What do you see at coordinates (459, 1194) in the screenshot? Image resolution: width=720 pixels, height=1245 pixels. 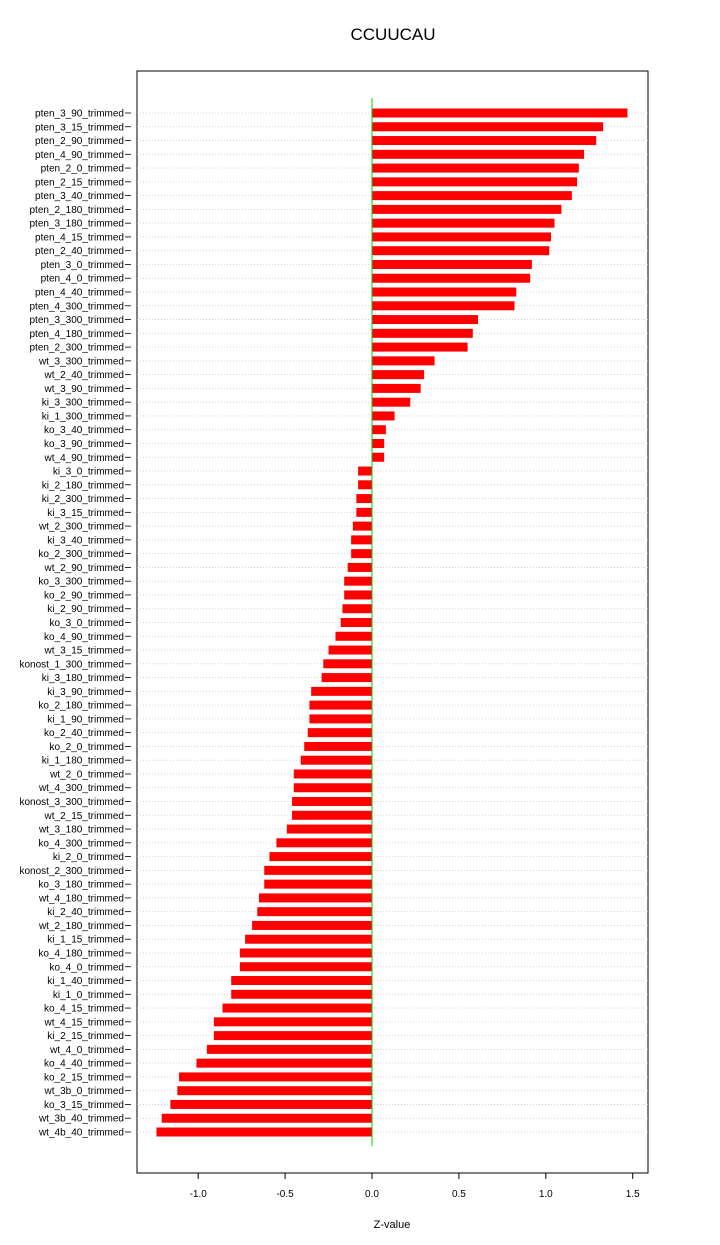 I see `x-tick-label: 0.5` at bounding box center [459, 1194].